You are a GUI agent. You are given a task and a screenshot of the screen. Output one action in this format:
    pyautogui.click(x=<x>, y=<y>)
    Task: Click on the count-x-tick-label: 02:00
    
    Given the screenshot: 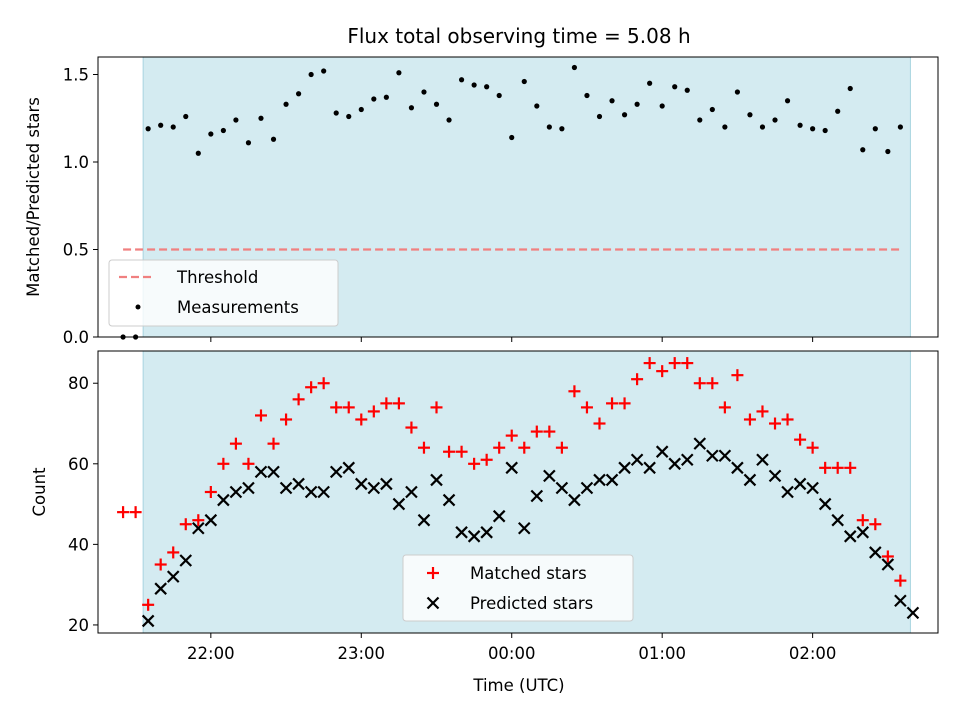 What is the action you would take?
    pyautogui.click(x=813, y=653)
    